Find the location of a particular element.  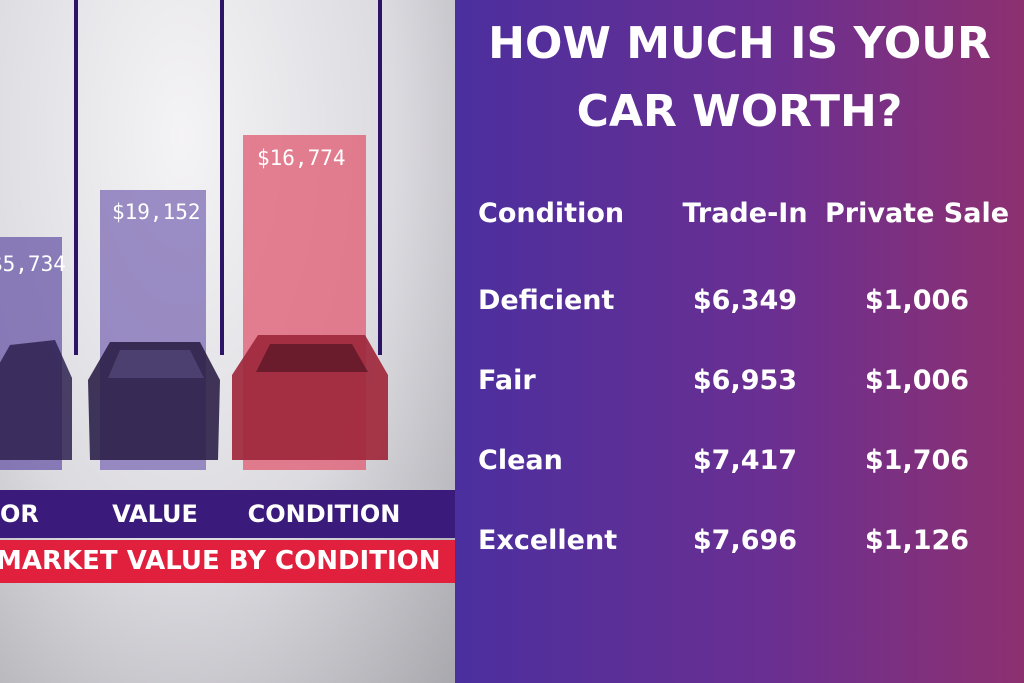

bar-label: VALUE is located at coordinates (155, 514).